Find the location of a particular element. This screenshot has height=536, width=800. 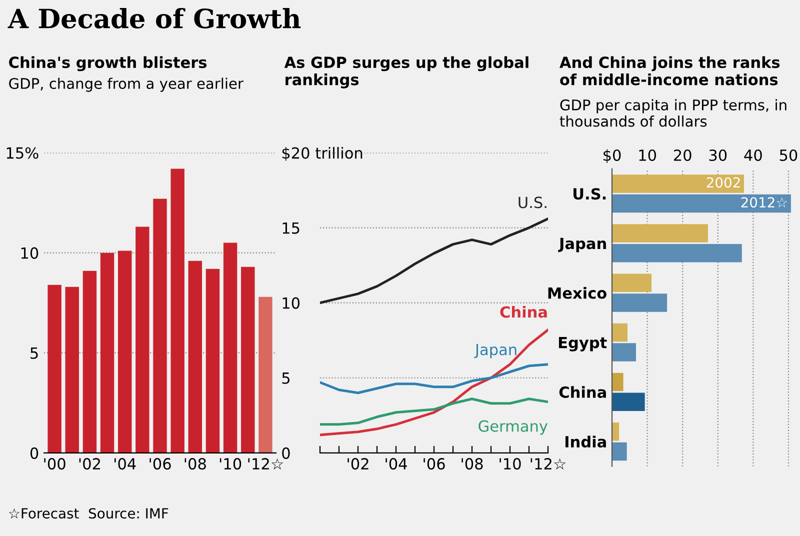

series-label: U.S. is located at coordinates (532, 202).